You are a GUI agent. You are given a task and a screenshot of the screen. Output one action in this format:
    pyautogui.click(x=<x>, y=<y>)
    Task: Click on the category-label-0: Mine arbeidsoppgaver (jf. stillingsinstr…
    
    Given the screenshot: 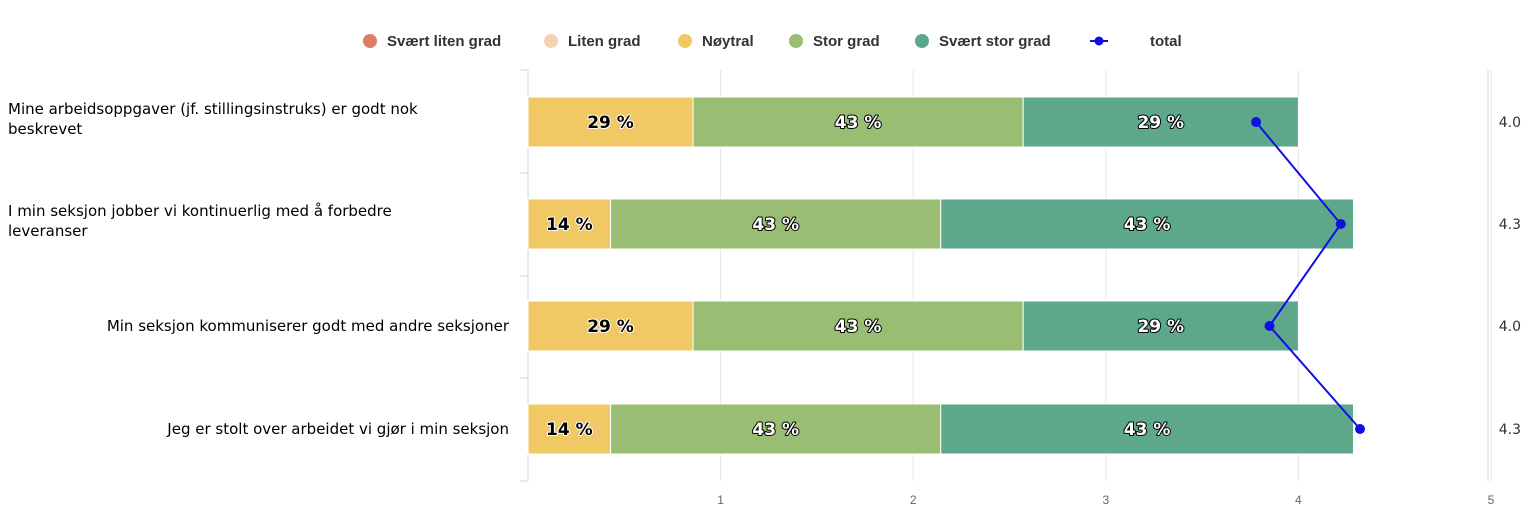 What is the action you would take?
    pyautogui.click(x=213, y=119)
    